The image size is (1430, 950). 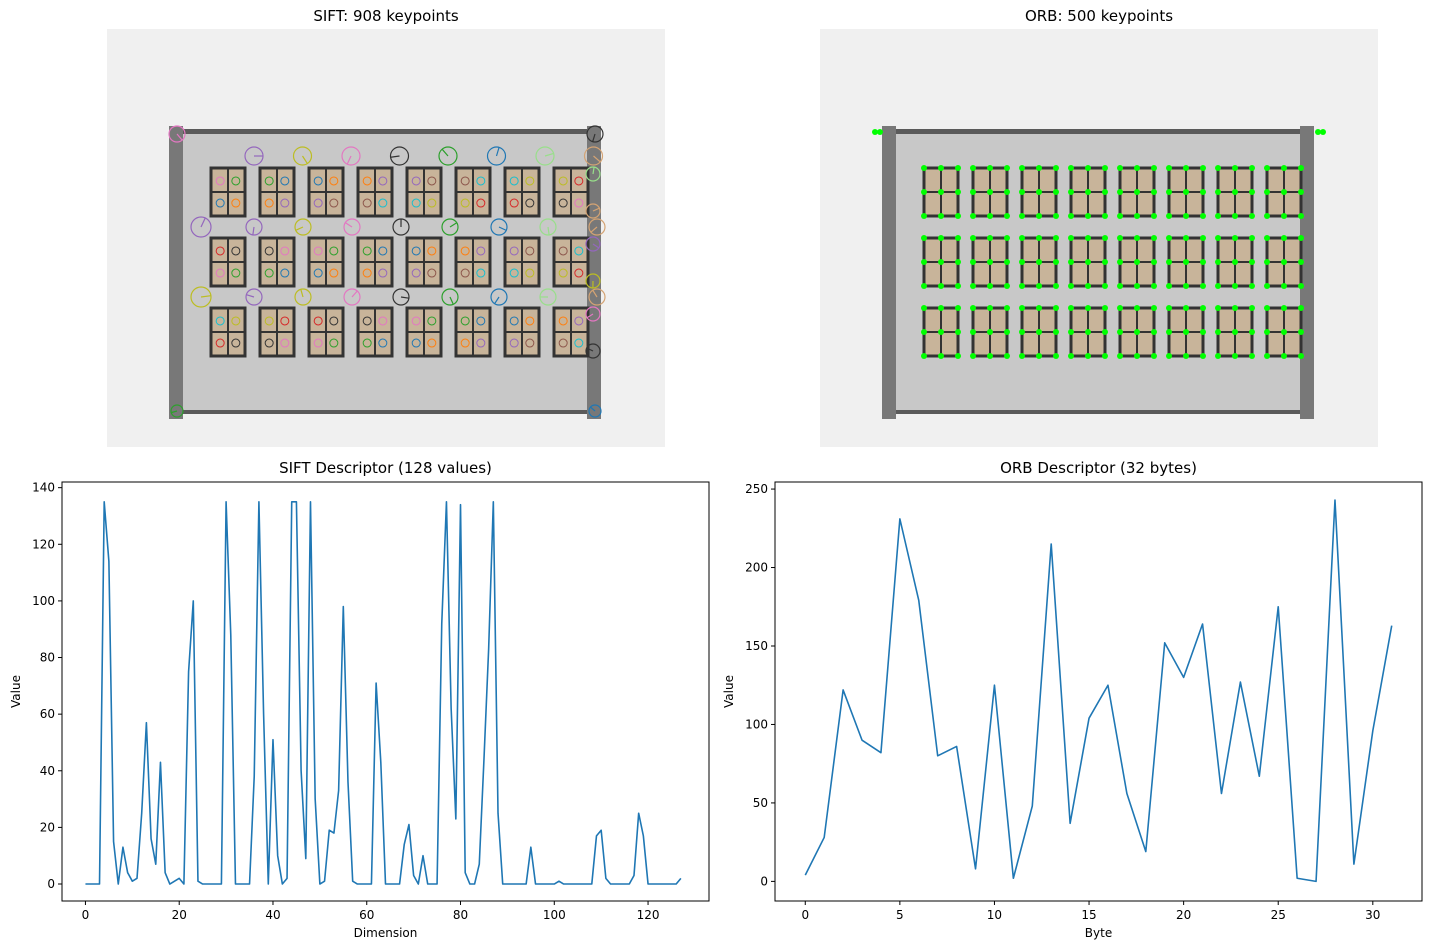 What do you see at coordinates (1099, 412) in the screenshot?
I see `ground-line` at bounding box center [1099, 412].